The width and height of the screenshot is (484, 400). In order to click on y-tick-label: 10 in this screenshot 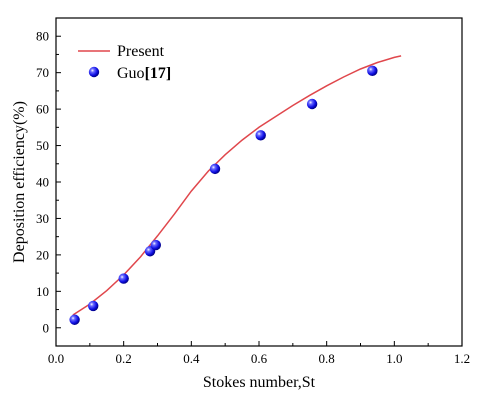, I will do `click(42, 291)`.